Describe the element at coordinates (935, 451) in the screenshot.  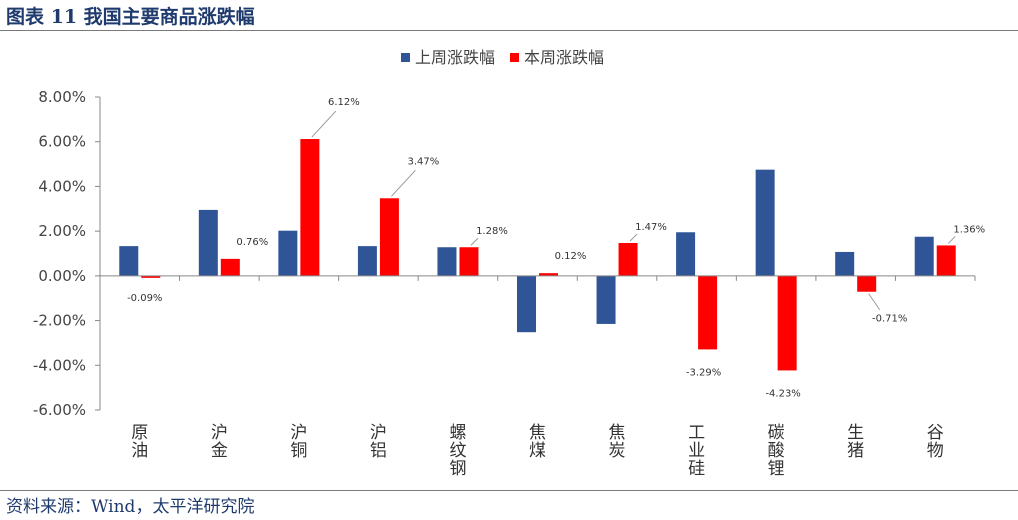
I see `category-label: 物` at that location.